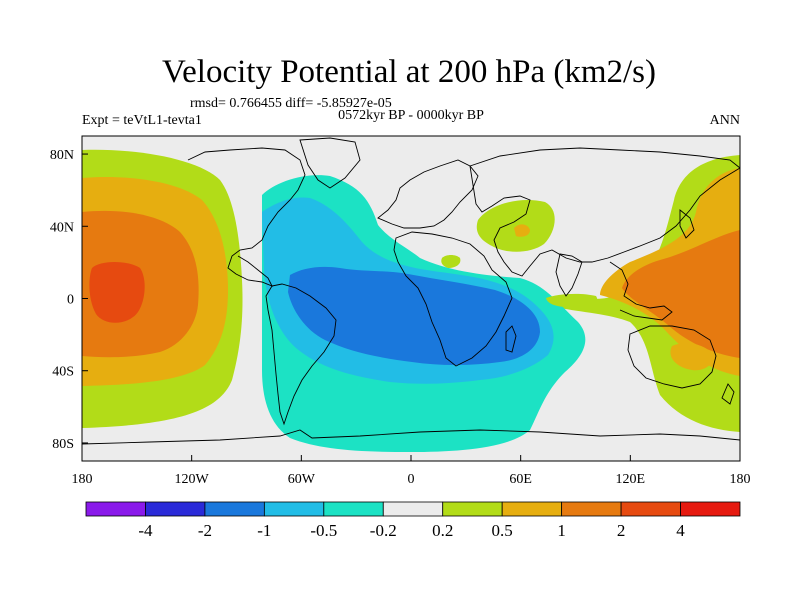  I want to click on x-tick-label: 120W, so click(192, 479).